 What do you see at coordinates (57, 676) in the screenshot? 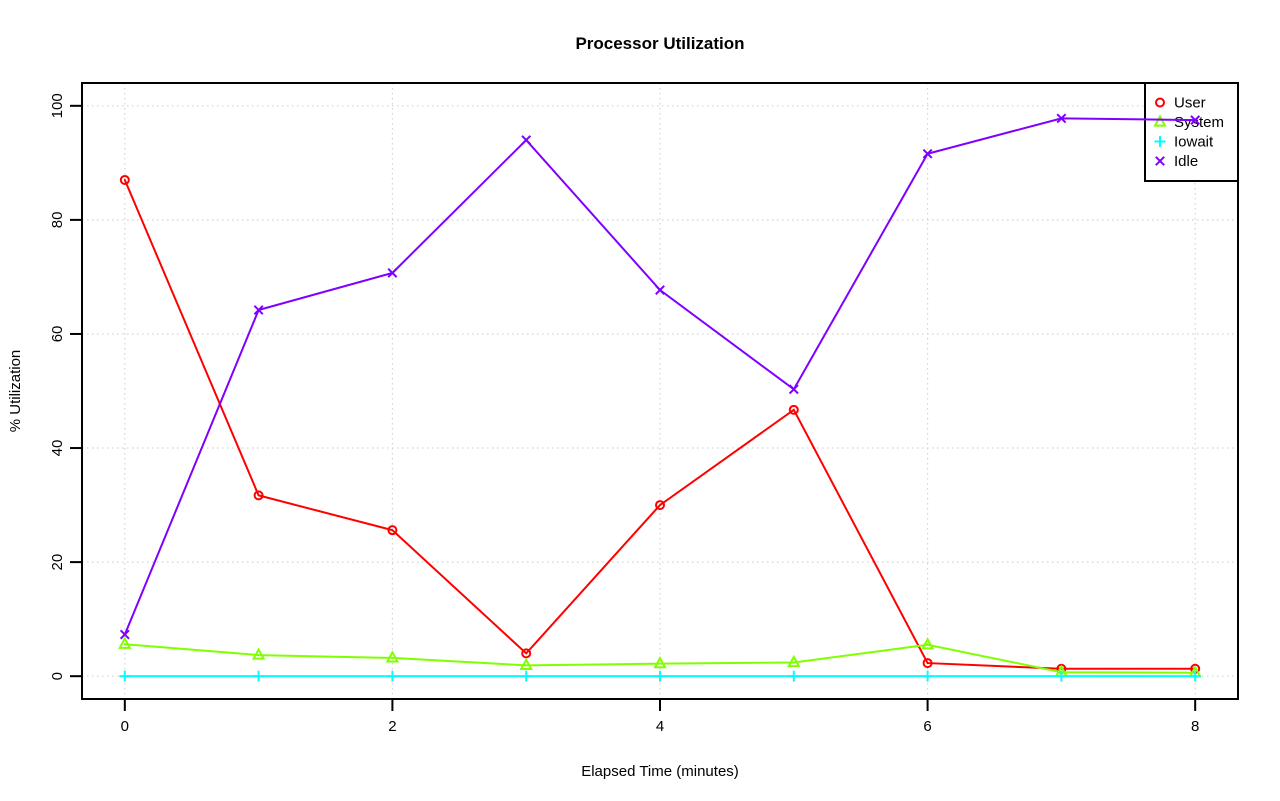
I see `y-tick-label-0: 0` at bounding box center [57, 676].